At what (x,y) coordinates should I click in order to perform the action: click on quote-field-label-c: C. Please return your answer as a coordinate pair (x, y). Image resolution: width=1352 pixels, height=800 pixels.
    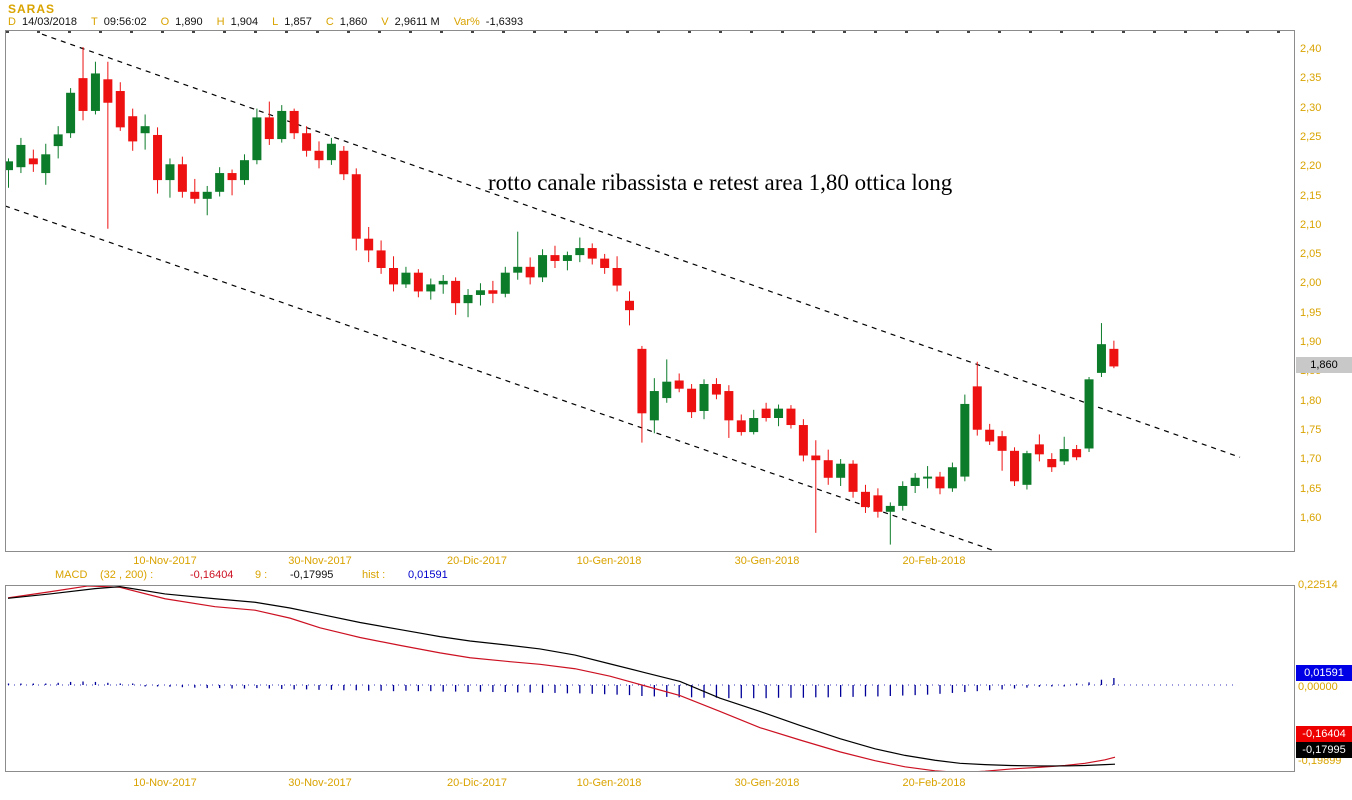
    Looking at the image, I should click on (329, 22).